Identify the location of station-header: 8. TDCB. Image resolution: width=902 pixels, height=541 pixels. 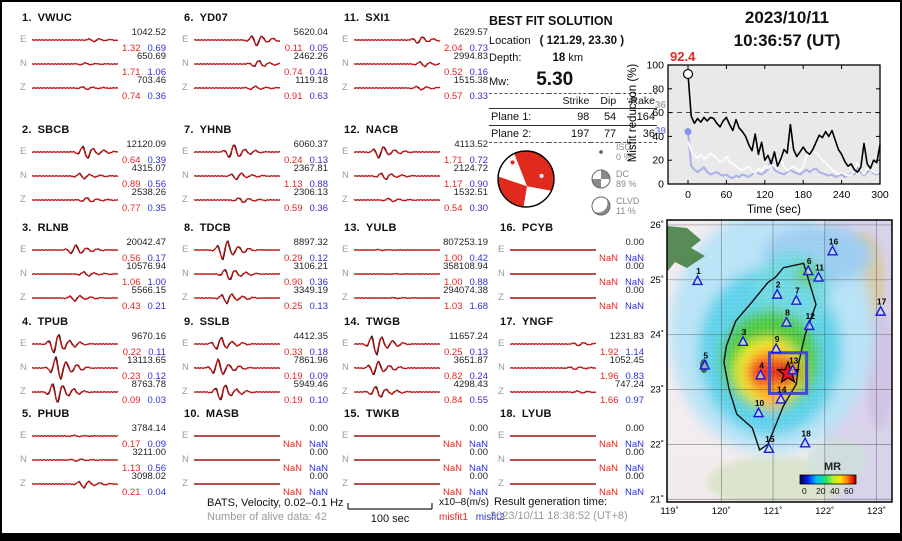
(207, 228).